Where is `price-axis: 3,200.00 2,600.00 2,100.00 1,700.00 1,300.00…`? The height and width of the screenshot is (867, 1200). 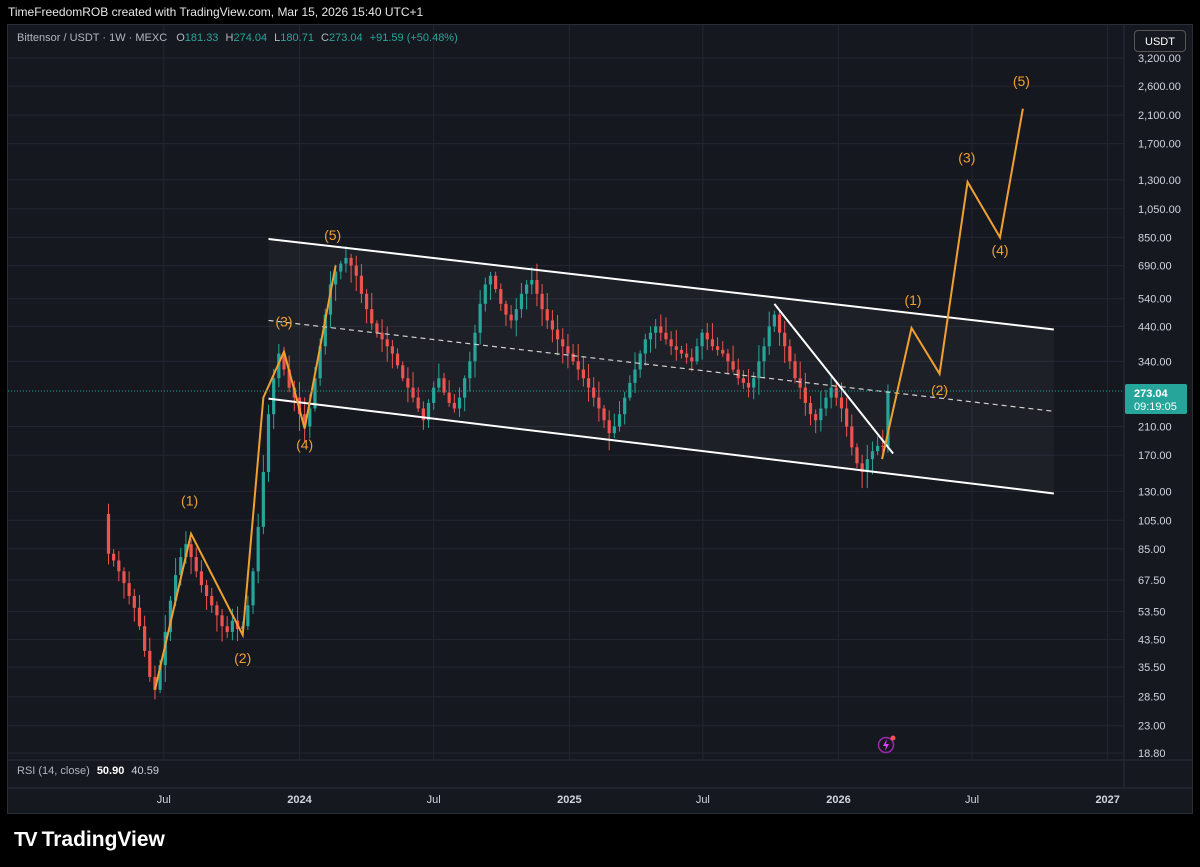 price-axis: 3,200.00 2,600.00 2,100.00 1,700.00 1,300.00… is located at coordinates (1159, 406).